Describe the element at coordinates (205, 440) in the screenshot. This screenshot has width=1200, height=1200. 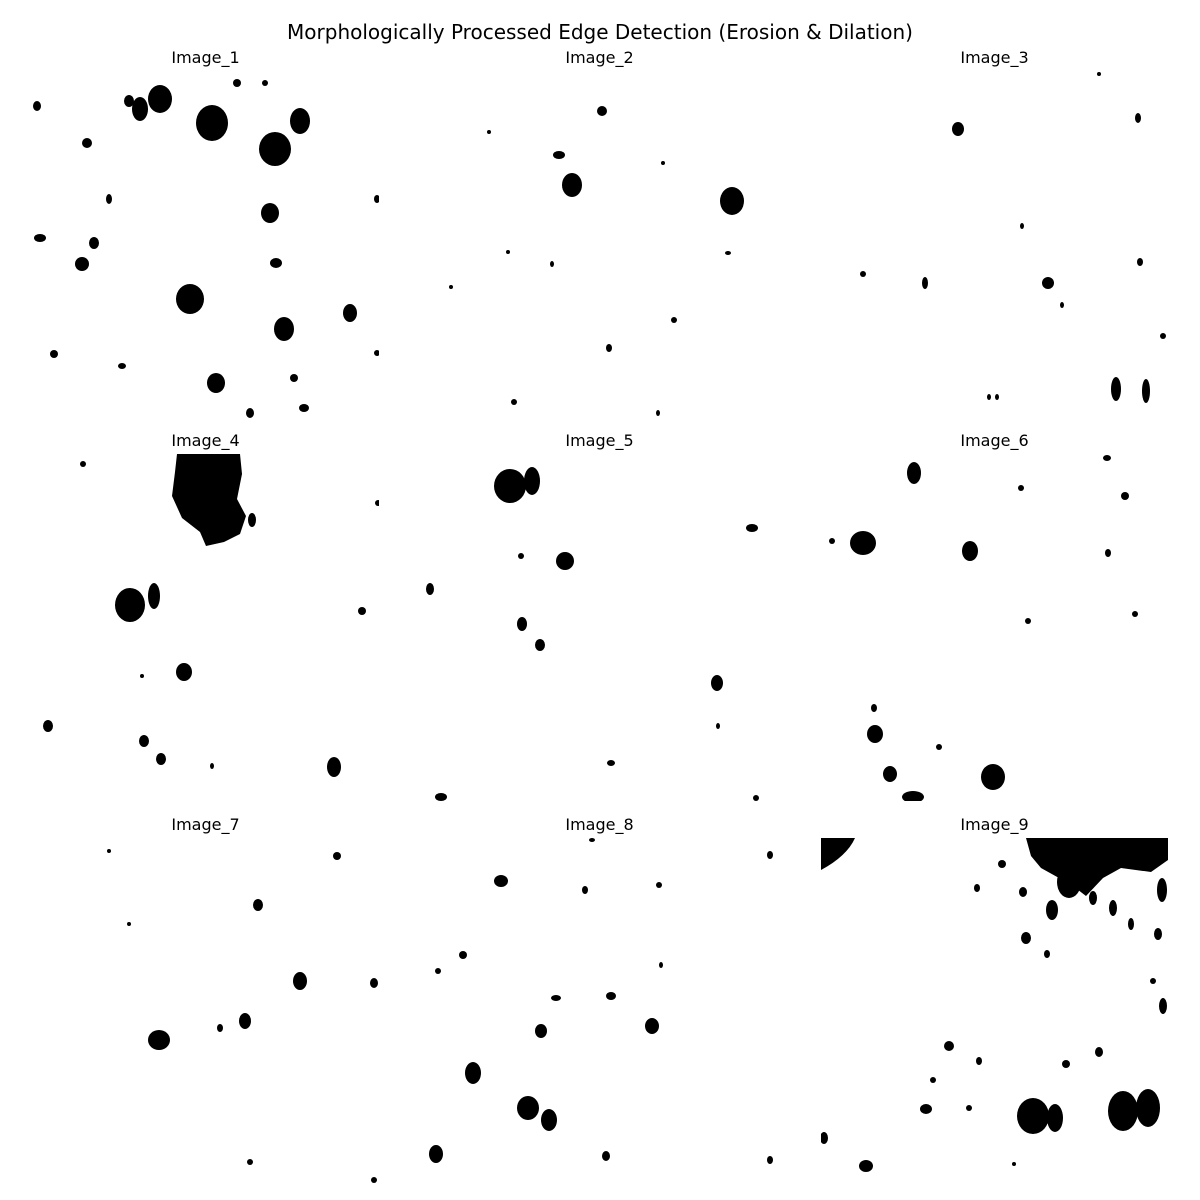
I see `panel-title-4: Image_4` at that location.